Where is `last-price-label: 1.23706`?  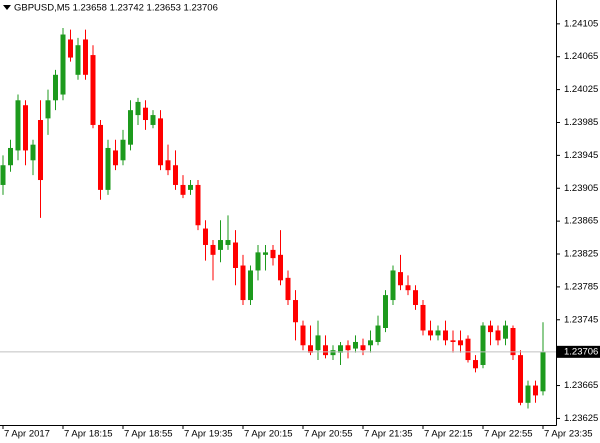
last-price-label: 1.23706 is located at coordinates (581, 351).